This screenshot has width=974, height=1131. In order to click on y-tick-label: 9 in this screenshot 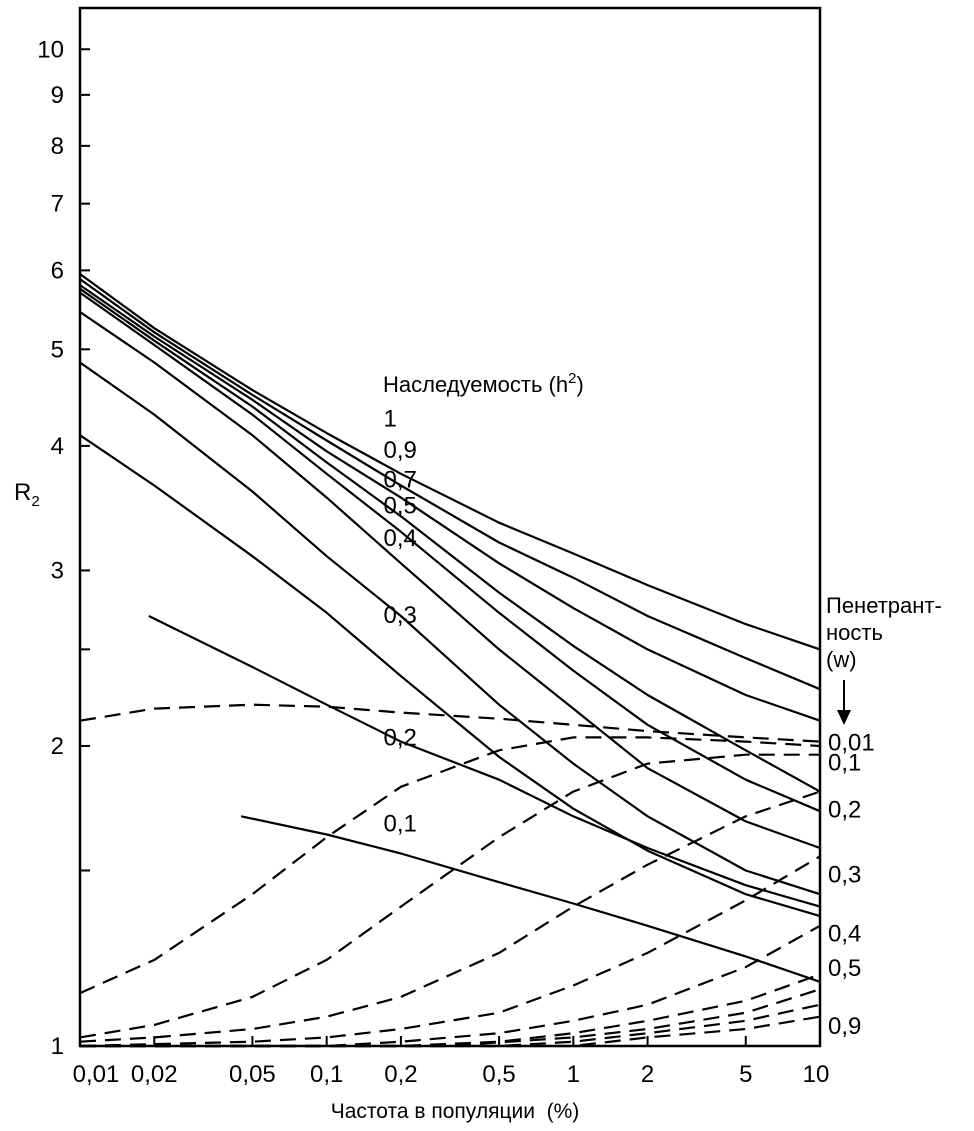, I will do `click(57, 95)`.